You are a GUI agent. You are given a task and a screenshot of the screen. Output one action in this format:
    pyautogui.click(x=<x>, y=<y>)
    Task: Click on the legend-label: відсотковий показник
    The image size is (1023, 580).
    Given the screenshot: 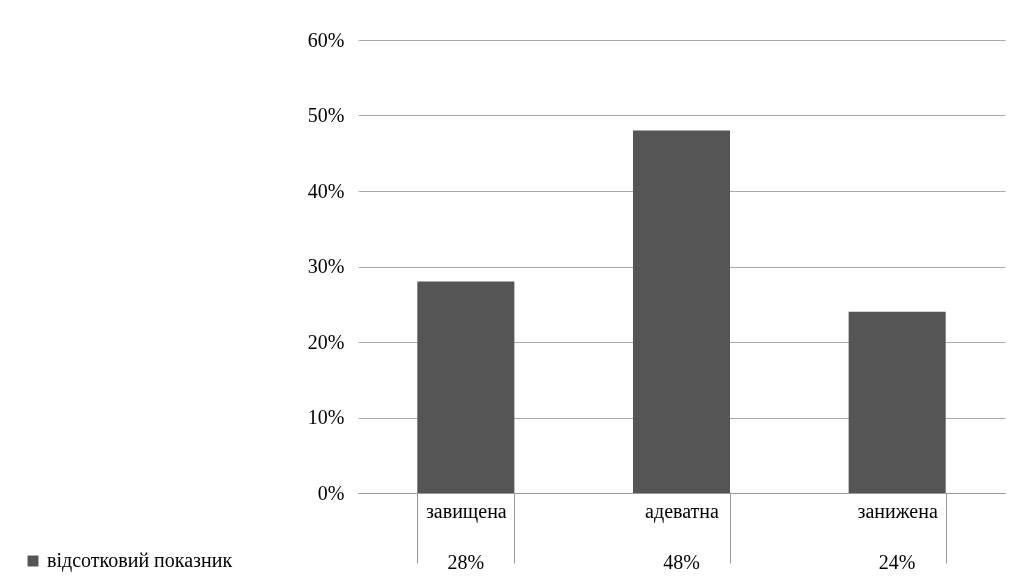 What is the action you would take?
    pyautogui.click(x=140, y=560)
    